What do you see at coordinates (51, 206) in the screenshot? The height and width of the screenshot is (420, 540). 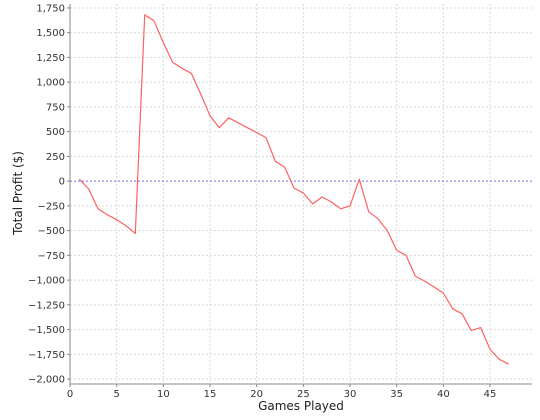 I see `y-tick-label: −250` at bounding box center [51, 206].